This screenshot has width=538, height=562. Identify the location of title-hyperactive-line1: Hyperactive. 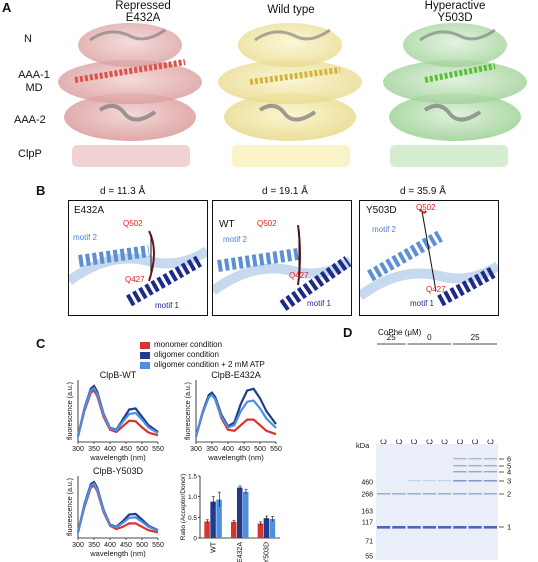
(455, 6).